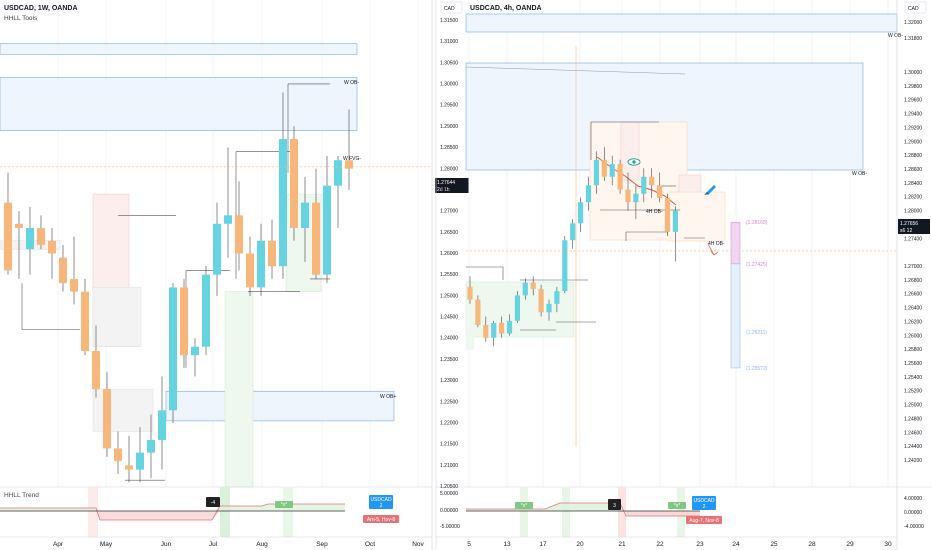 The image size is (932, 550). I want to click on right-left-y-tick-7: 1.28000, so click(449, 169).